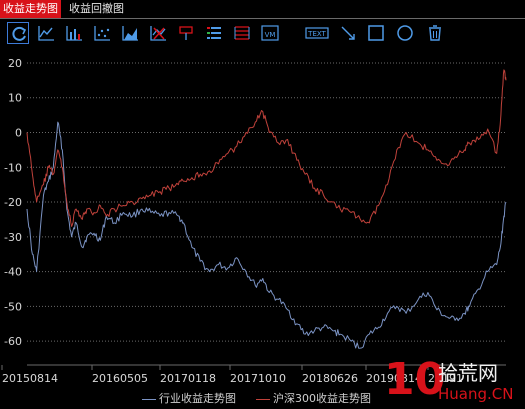 The image size is (525, 409). What do you see at coordinates (468, 373) in the screenshot?
I see `svg-text: 拾荒网` at bounding box center [468, 373].